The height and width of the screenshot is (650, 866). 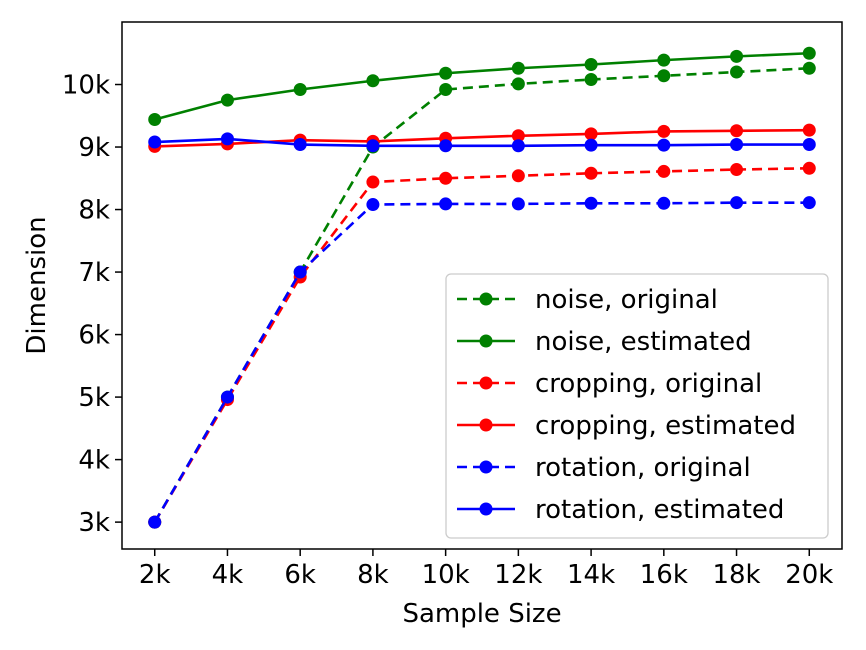 I want to click on legend-label: cropping, estimated, so click(x=665, y=426).